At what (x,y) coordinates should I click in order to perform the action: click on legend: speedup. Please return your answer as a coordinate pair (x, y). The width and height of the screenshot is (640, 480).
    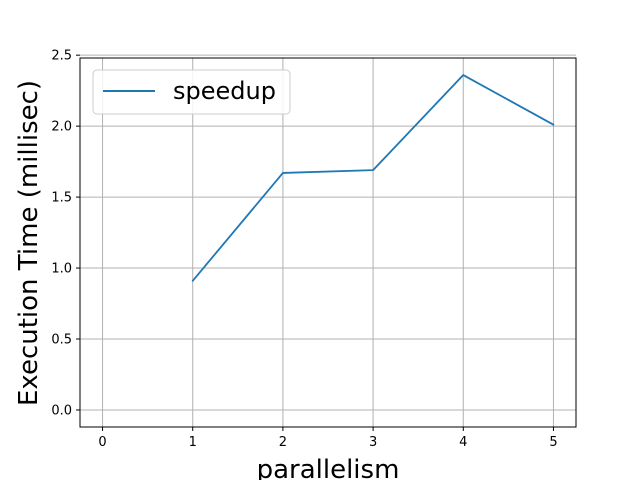
    Looking at the image, I should click on (191, 92).